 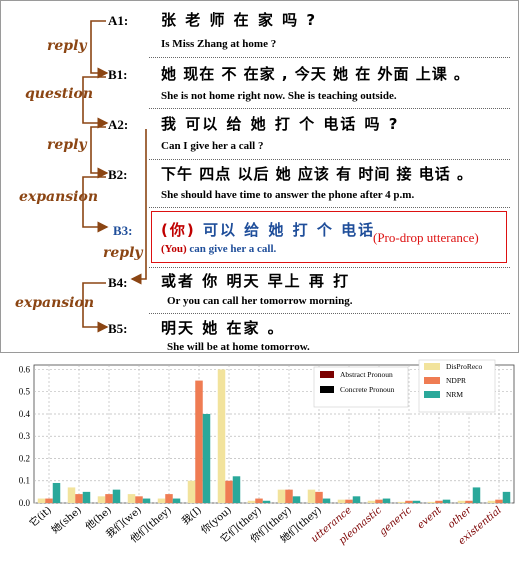 What do you see at coordinates (426, 237) in the screenshot?
I see `prodrop-label: (Pro-drop utterance)` at bounding box center [426, 237].